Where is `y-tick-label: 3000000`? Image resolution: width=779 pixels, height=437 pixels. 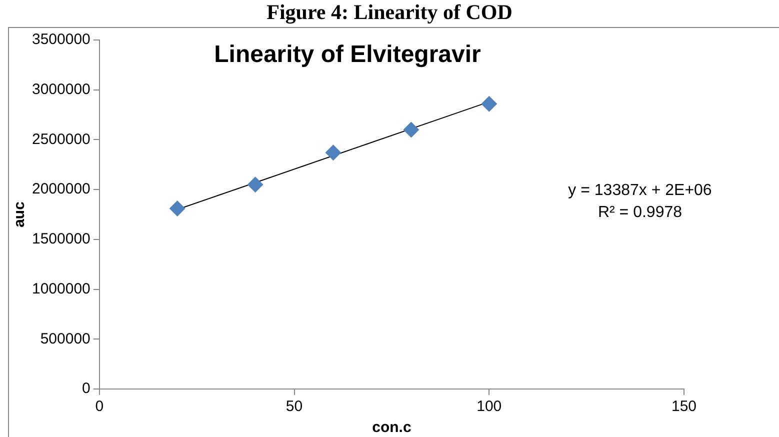
y-tick-label: 3000000 is located at coordinates (61, 89).